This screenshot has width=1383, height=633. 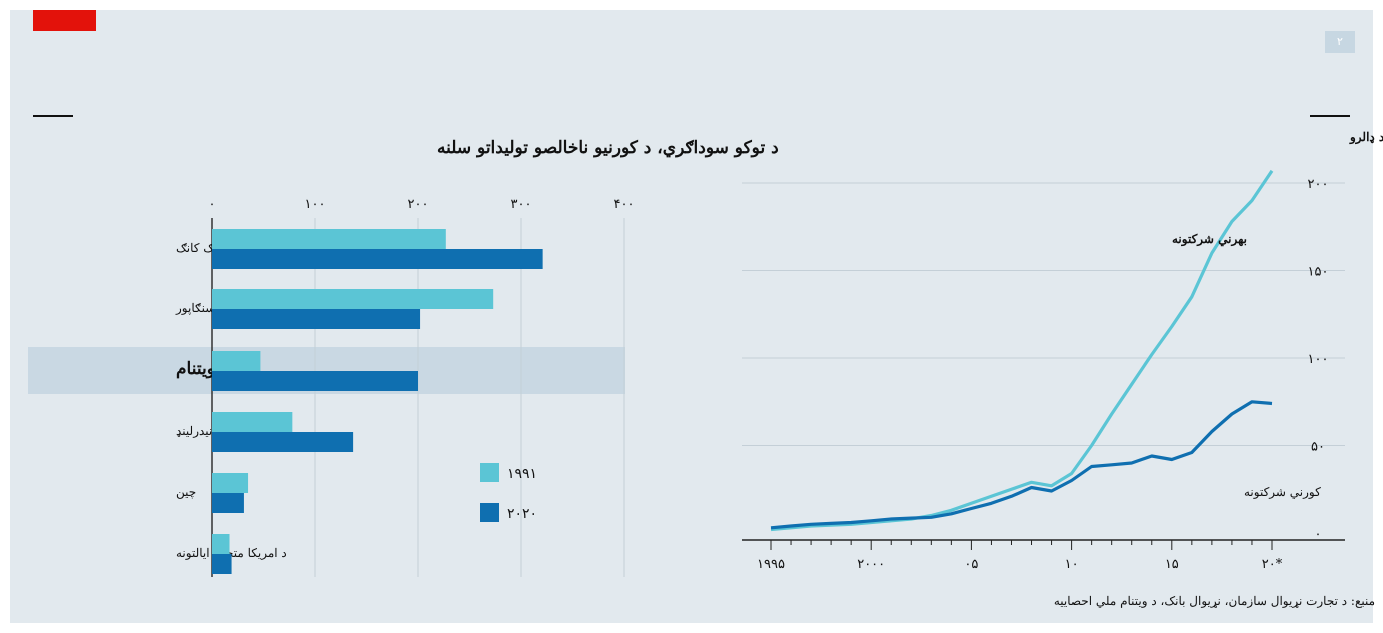 I want to click on category-label: نیدرلینډ, so click(x=194, y=431).